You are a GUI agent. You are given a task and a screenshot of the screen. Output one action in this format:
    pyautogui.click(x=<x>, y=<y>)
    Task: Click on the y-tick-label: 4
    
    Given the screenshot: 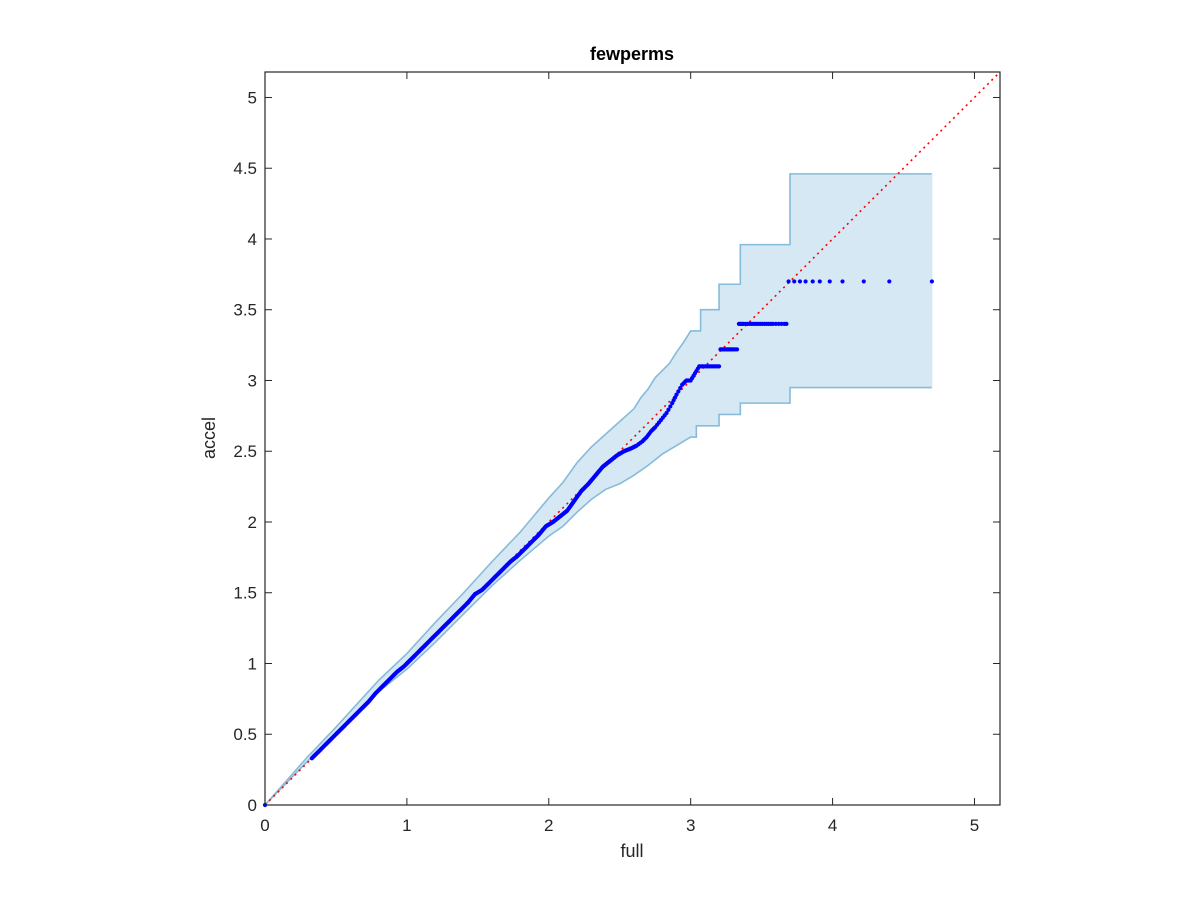 What is the action you would take?
    pyautogui.click(x=252, y=239)
    